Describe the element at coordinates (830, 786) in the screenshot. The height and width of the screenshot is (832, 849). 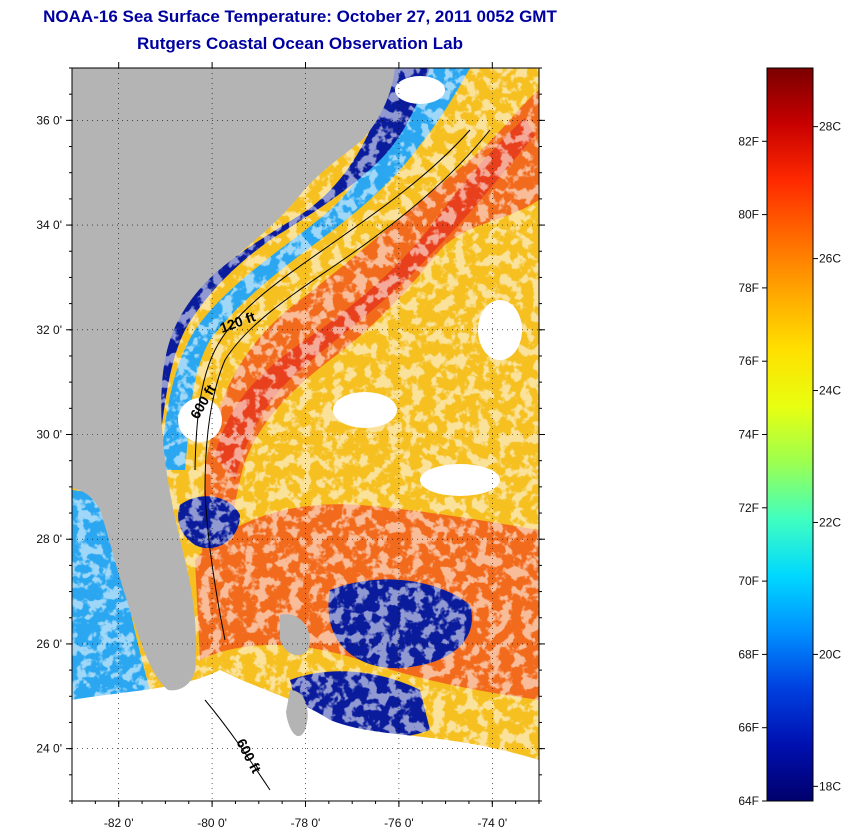
I see `colorbar-c-label: 18C` at that location.